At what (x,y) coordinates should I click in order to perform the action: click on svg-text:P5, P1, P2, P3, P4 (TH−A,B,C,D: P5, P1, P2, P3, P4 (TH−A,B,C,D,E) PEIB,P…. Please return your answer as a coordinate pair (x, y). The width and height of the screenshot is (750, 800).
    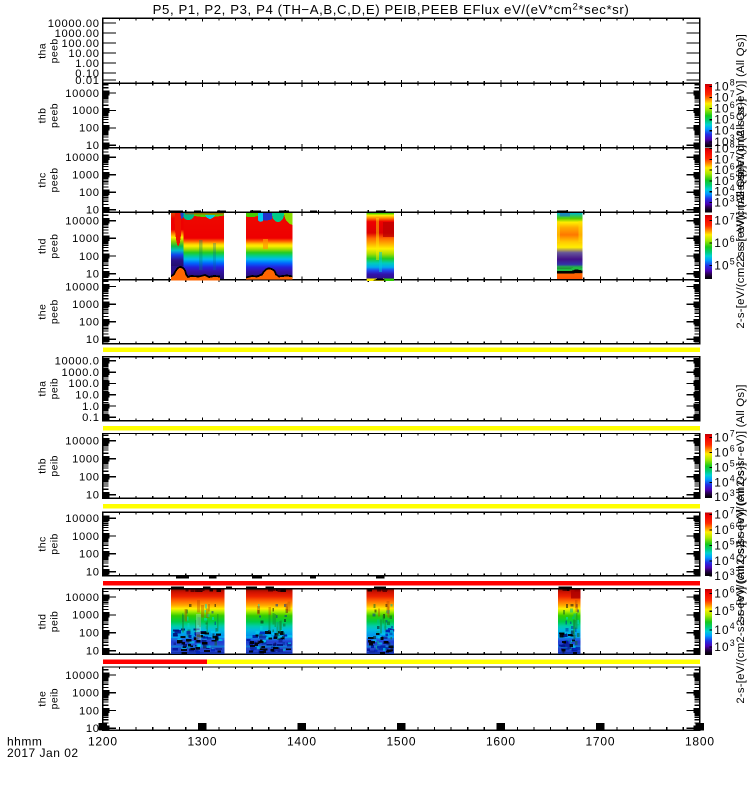
    Looking at the image, I should click on (391, 9).